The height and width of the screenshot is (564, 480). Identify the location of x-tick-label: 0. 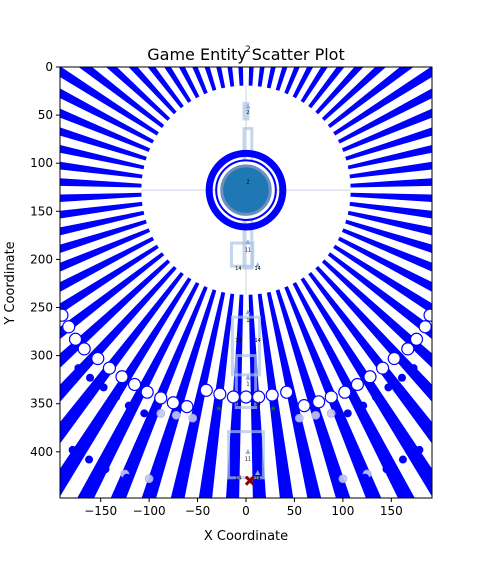
(246, 511).